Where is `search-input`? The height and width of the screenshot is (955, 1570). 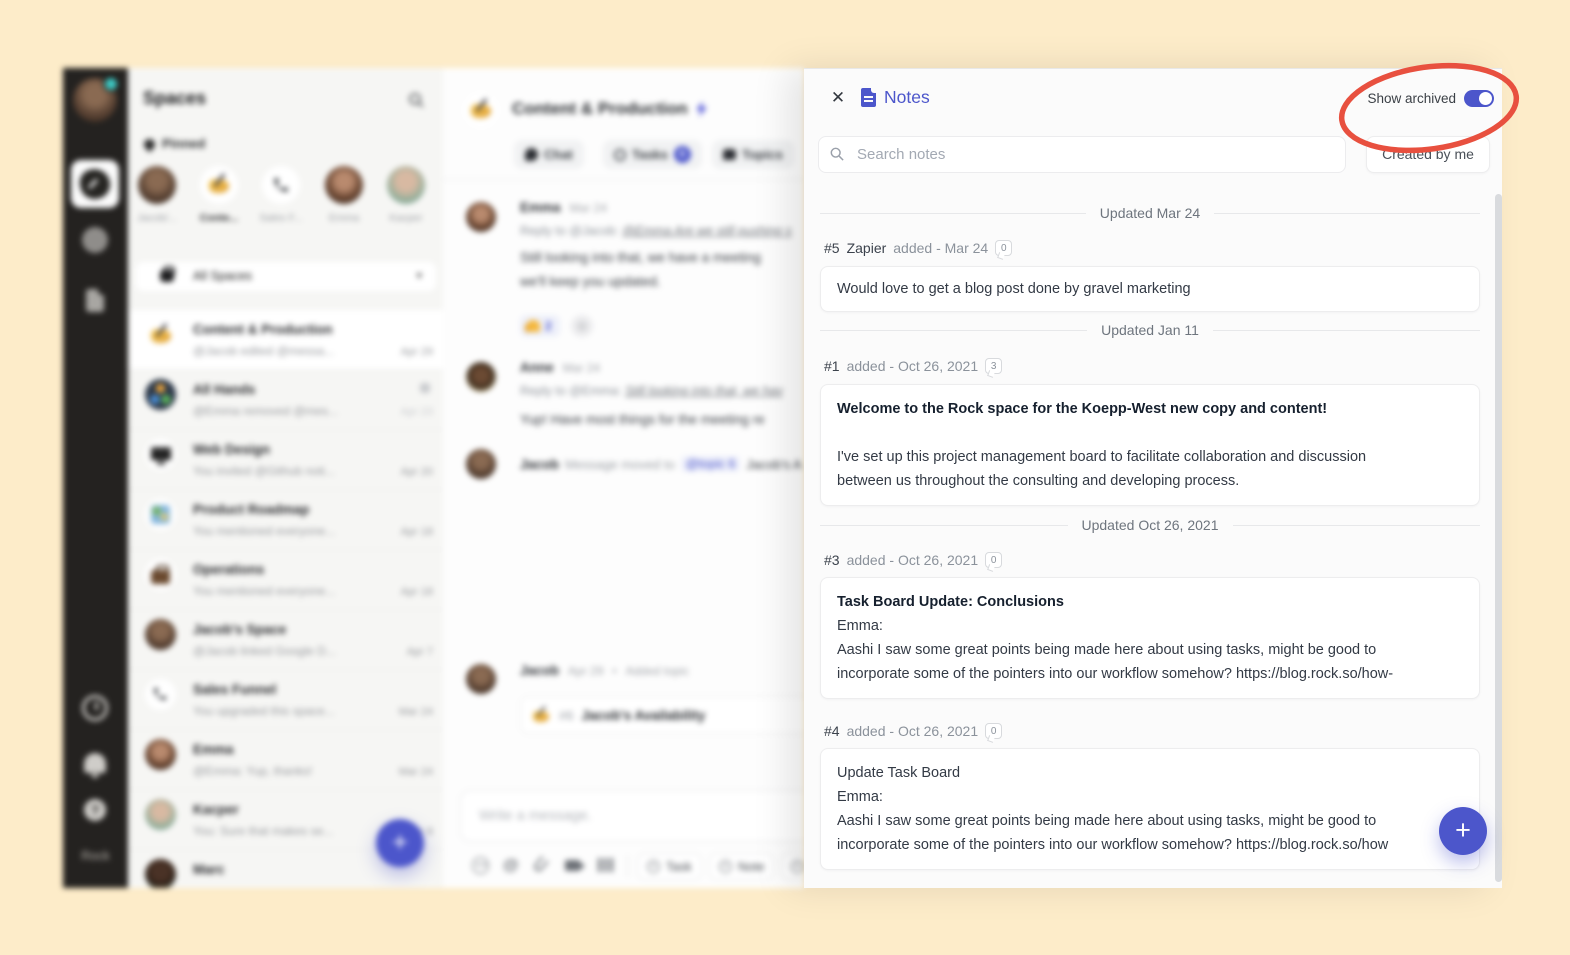
search-input is located at coordinates (1082, 154).